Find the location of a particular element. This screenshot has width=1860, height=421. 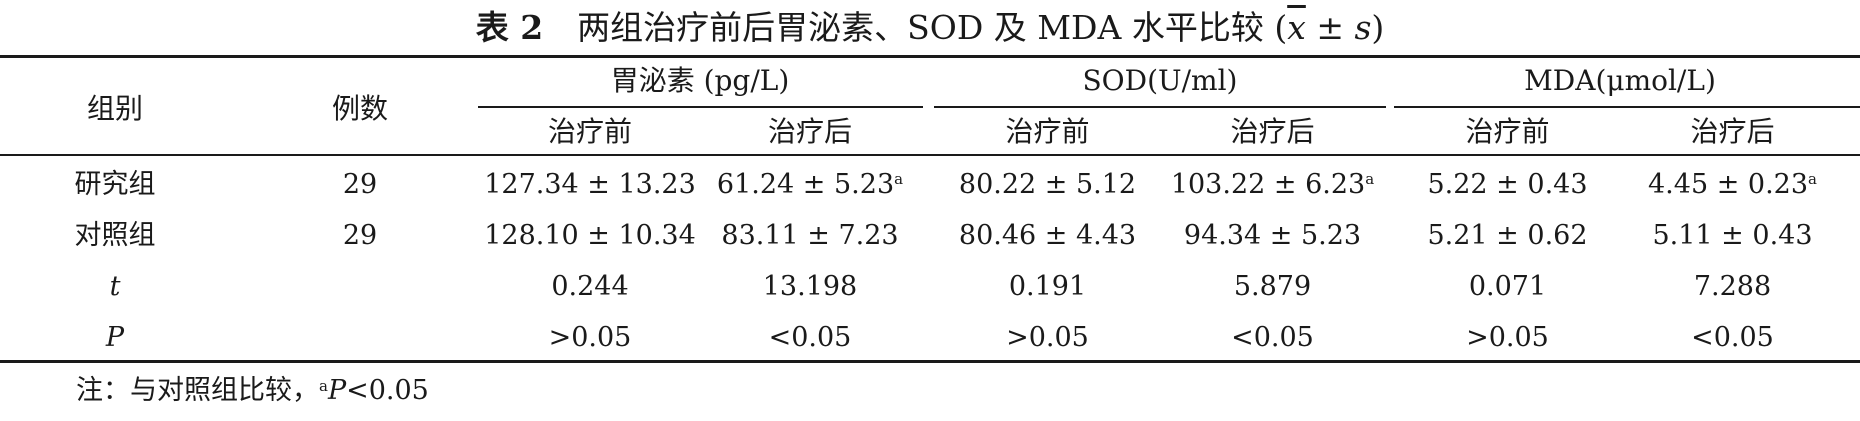

top-rule is located at coordinates (930, 56).